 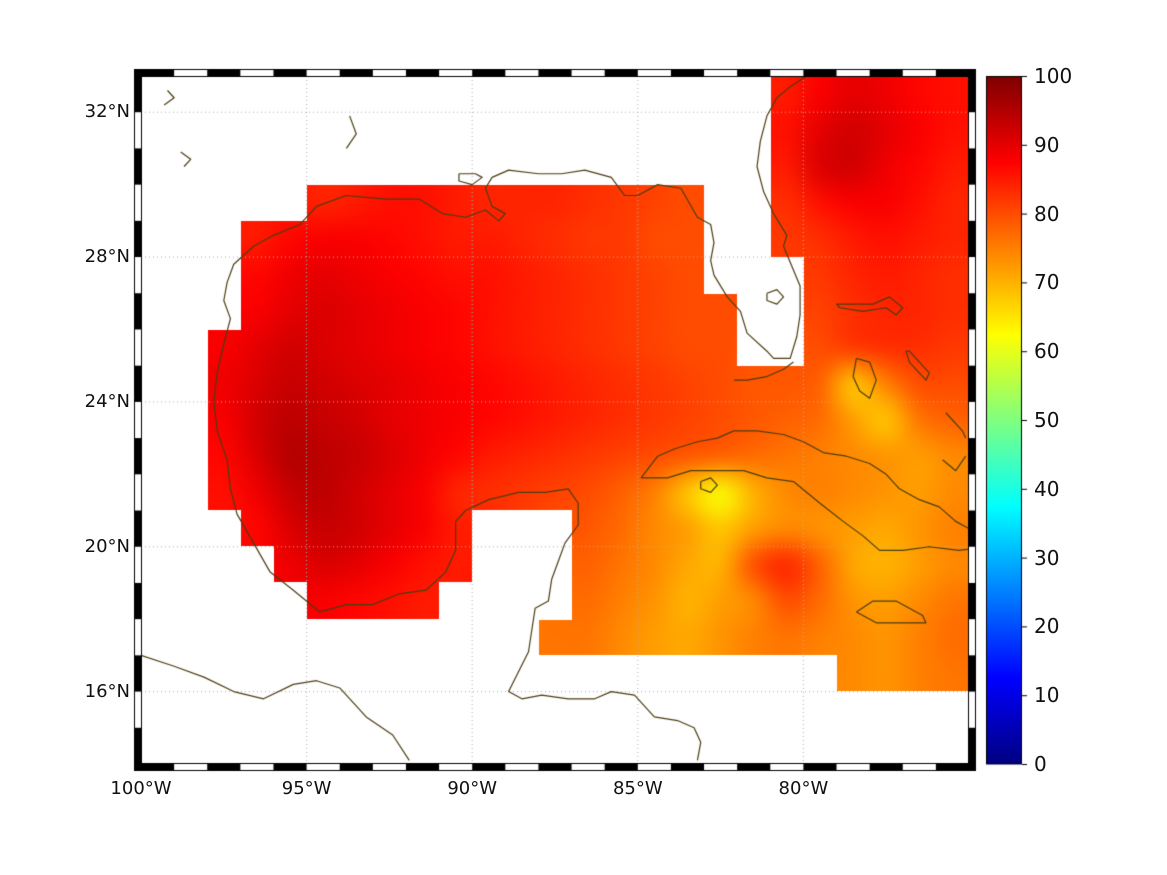 What do you see at coordinates (1040, 764) in the screenshot?
I see `colorbar-tick-label: 0` at bounding box center [1040, 764].